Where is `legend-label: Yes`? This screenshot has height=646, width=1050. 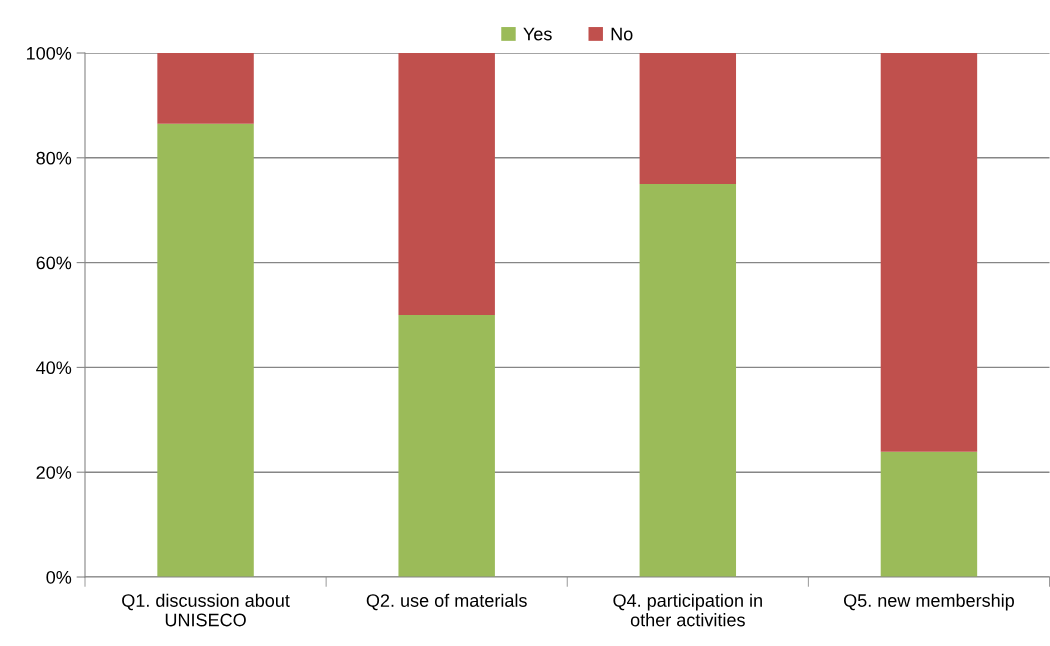
legend-label: Yes is located at coordinates (537, 34).